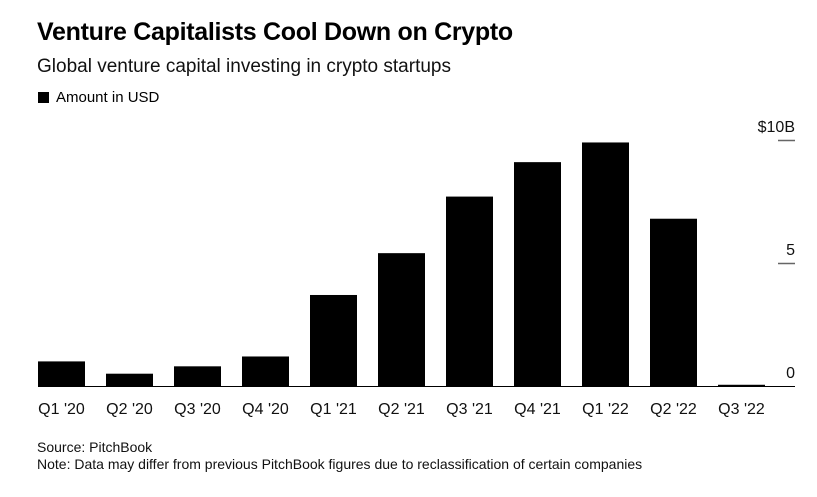 This screenshot has width=817, height=497. Describe the element at coordinates (401, 409) in the screenshot. I see `x-tick-label: Q2 '21` at that location.